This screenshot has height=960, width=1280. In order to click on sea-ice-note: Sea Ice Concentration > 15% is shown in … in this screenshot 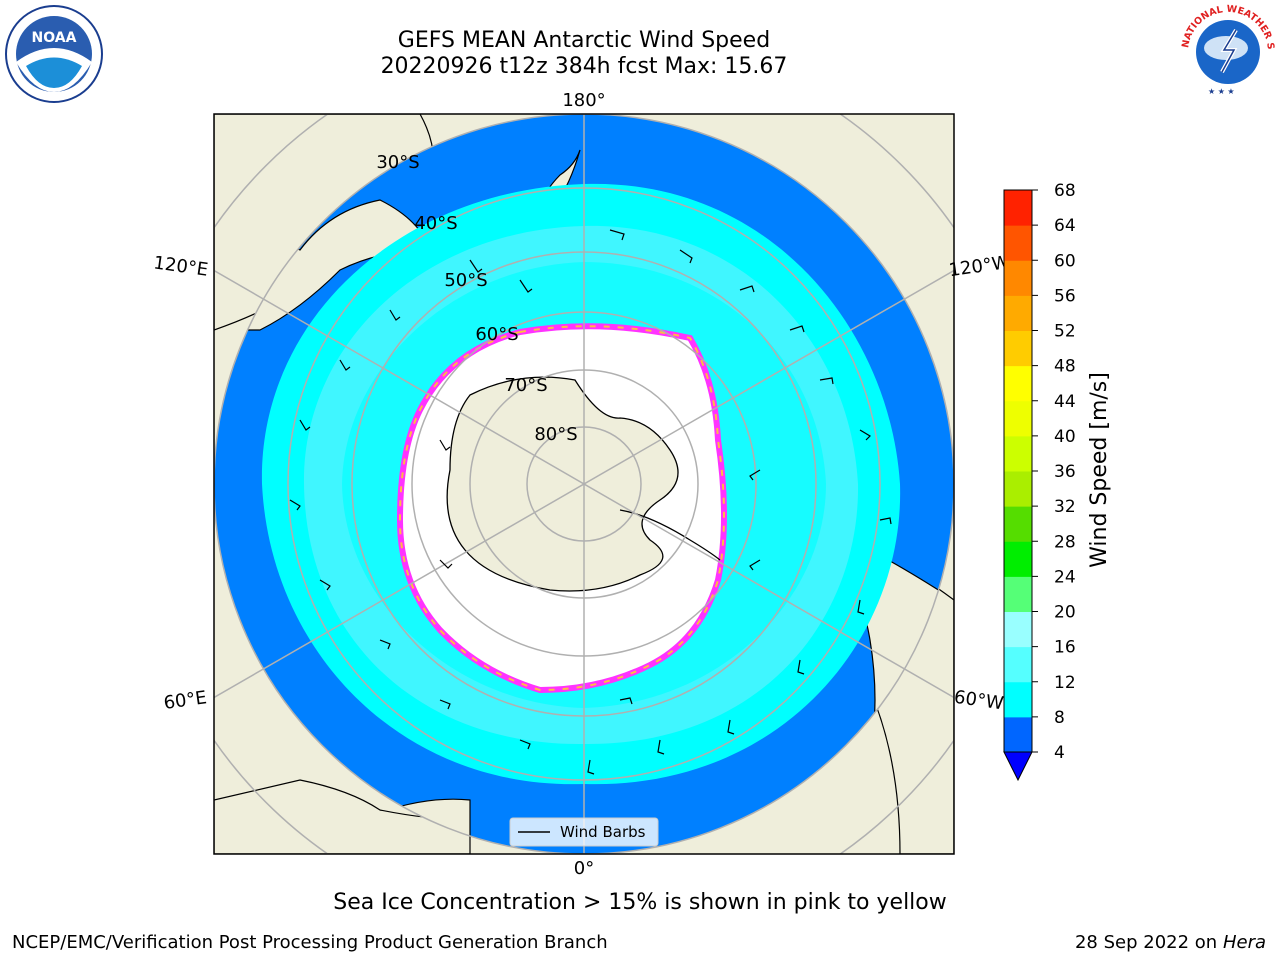, I will do `click(640, 902)`.